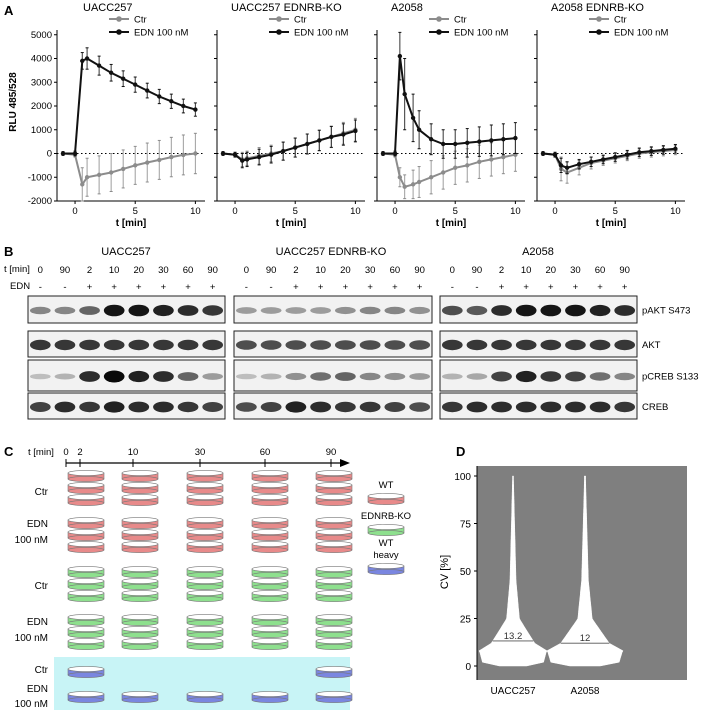 This screenshot has width=708, height=710. I want to click on condition-label: EDN, so click(37, 622).